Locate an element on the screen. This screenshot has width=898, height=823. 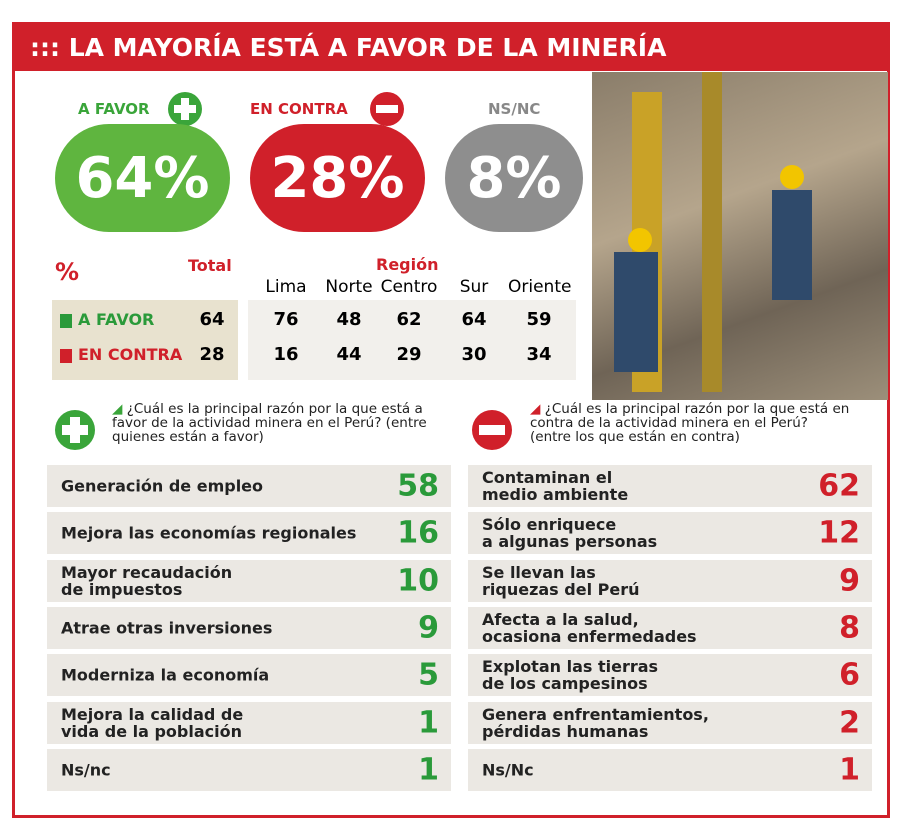
region-value: 30 is located at coordinates (474, 354).